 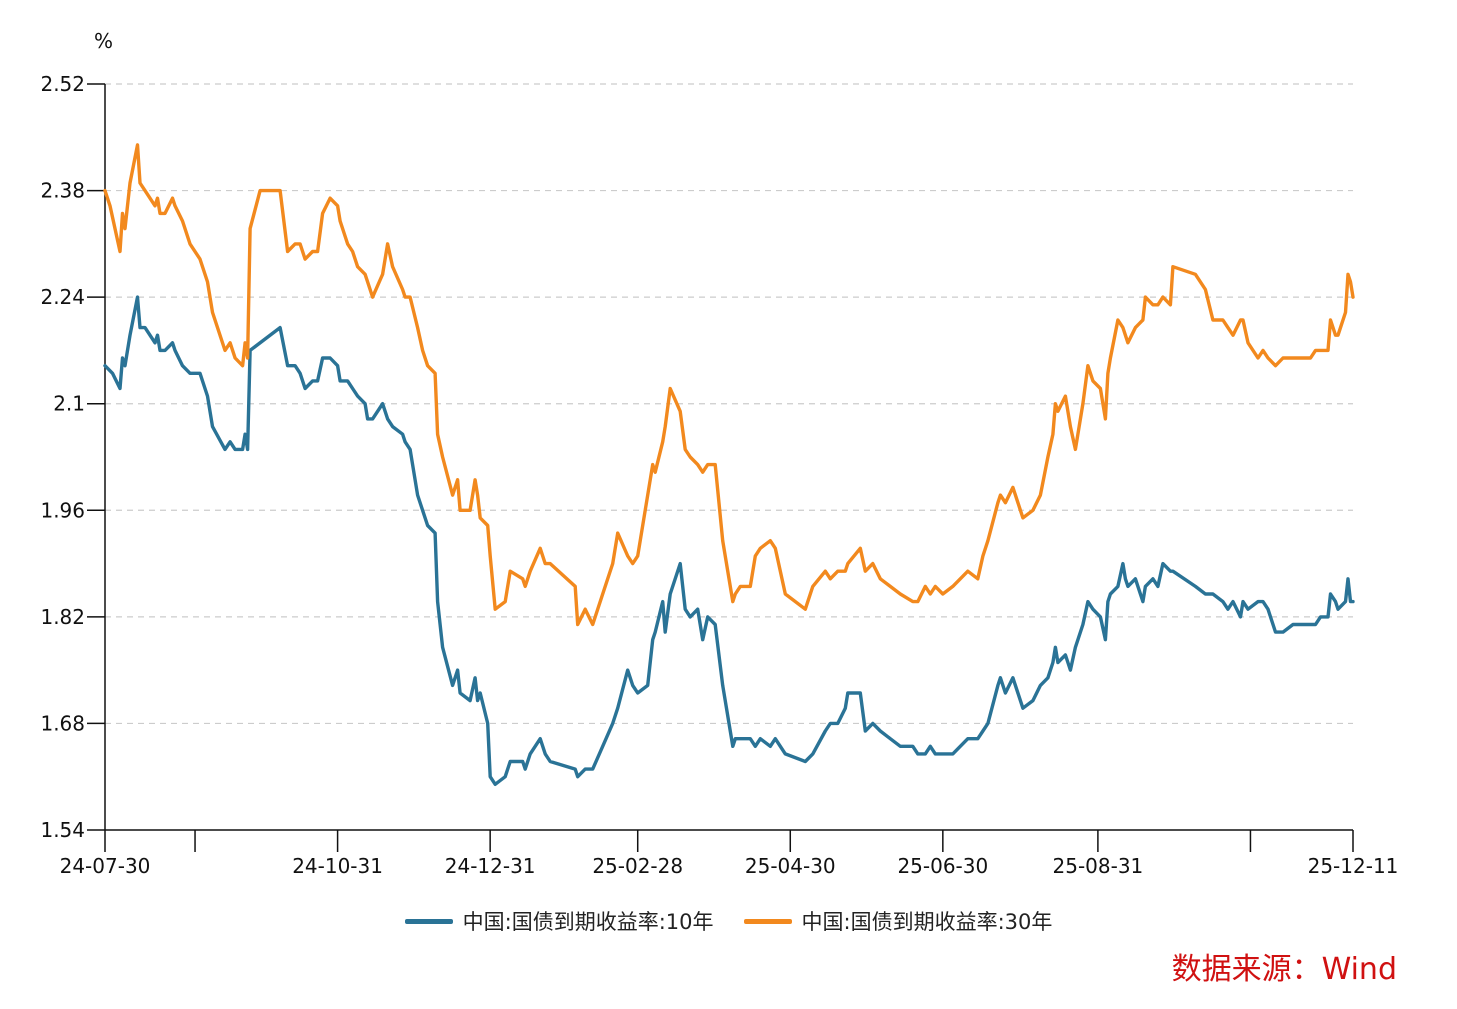 What do you see at coordinates (62, 297) in the screenshot?
I see `y-tick-label: 2.24` at bounding box center [62, 297].